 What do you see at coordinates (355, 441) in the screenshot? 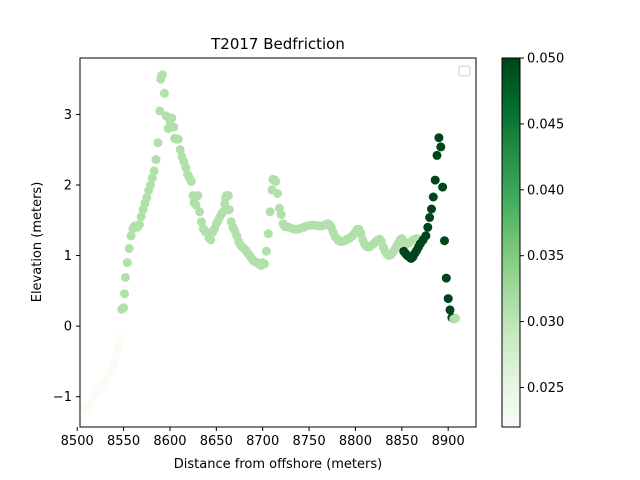
I see `x-tick-label: 8800` at bounding box center [355, 441].